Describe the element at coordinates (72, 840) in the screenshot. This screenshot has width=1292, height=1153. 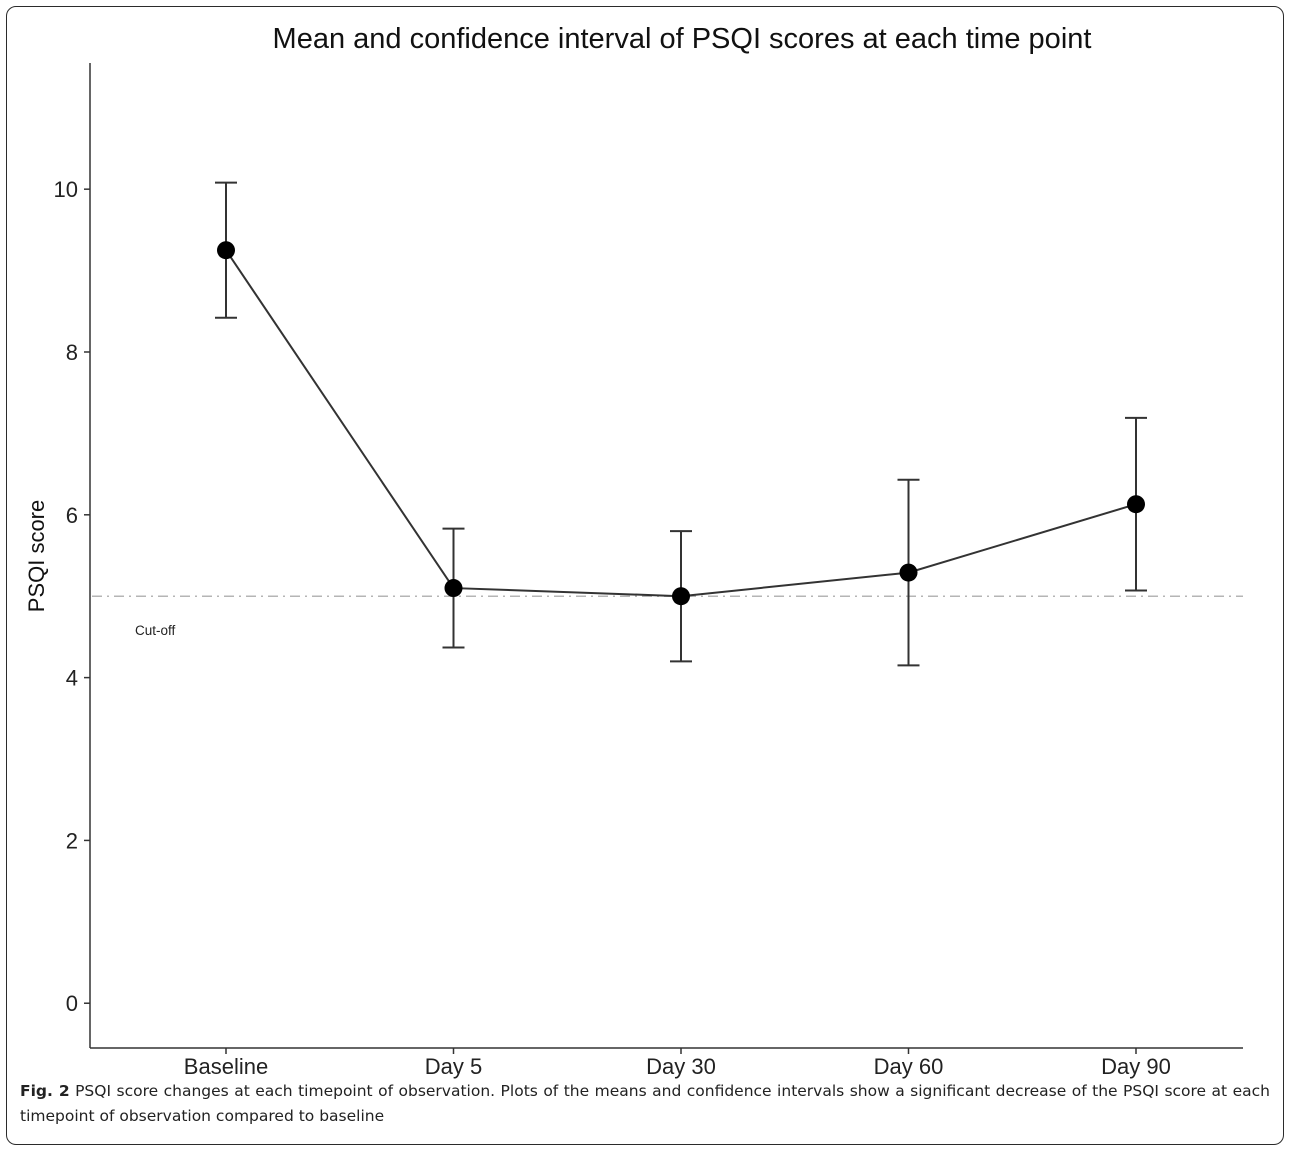
I see `y-tick-label: 2` at that location.